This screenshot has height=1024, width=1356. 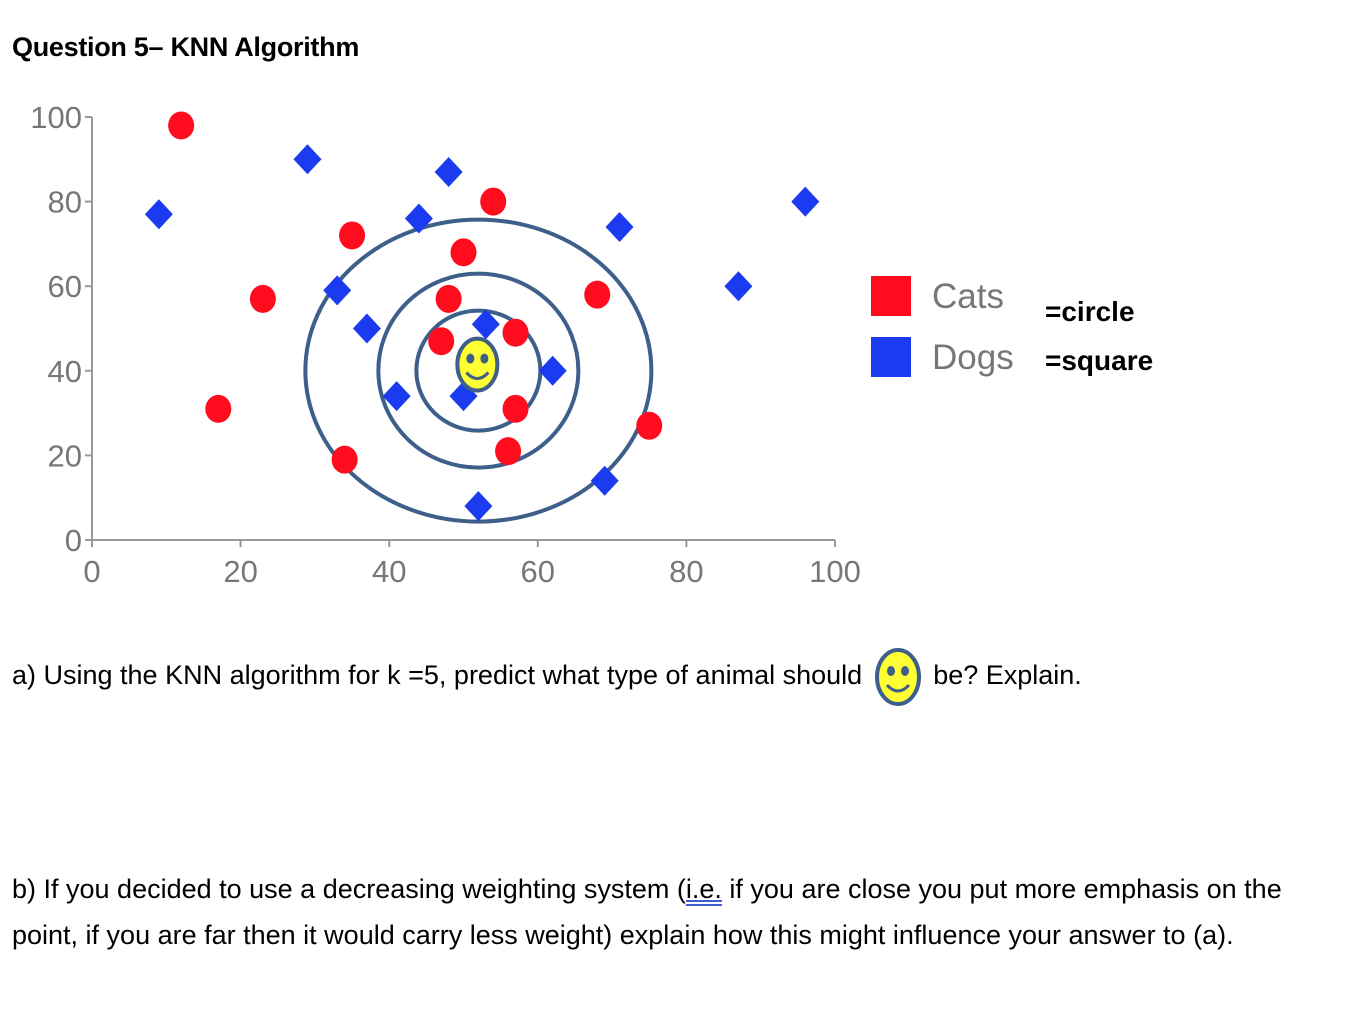 I want to click on legend-label-cats: Cats, so click(x=968, y=296).